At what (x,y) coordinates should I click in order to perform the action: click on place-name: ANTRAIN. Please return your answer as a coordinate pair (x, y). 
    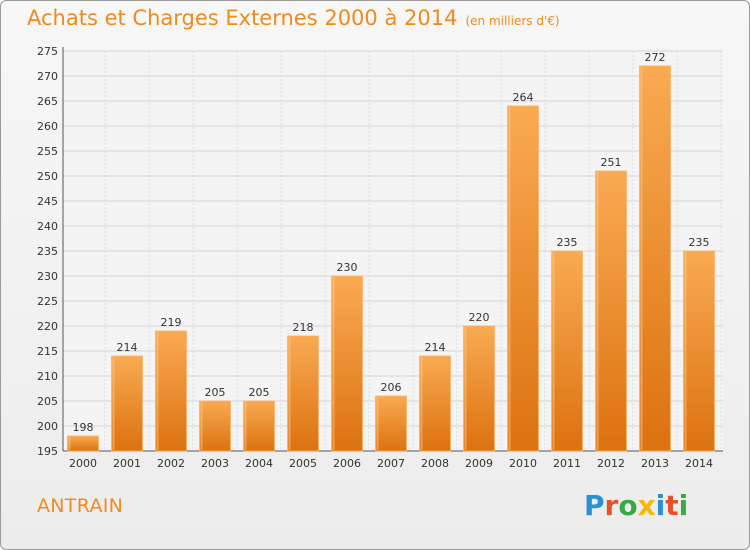
    Looking at the image, I should click on (80, 506).